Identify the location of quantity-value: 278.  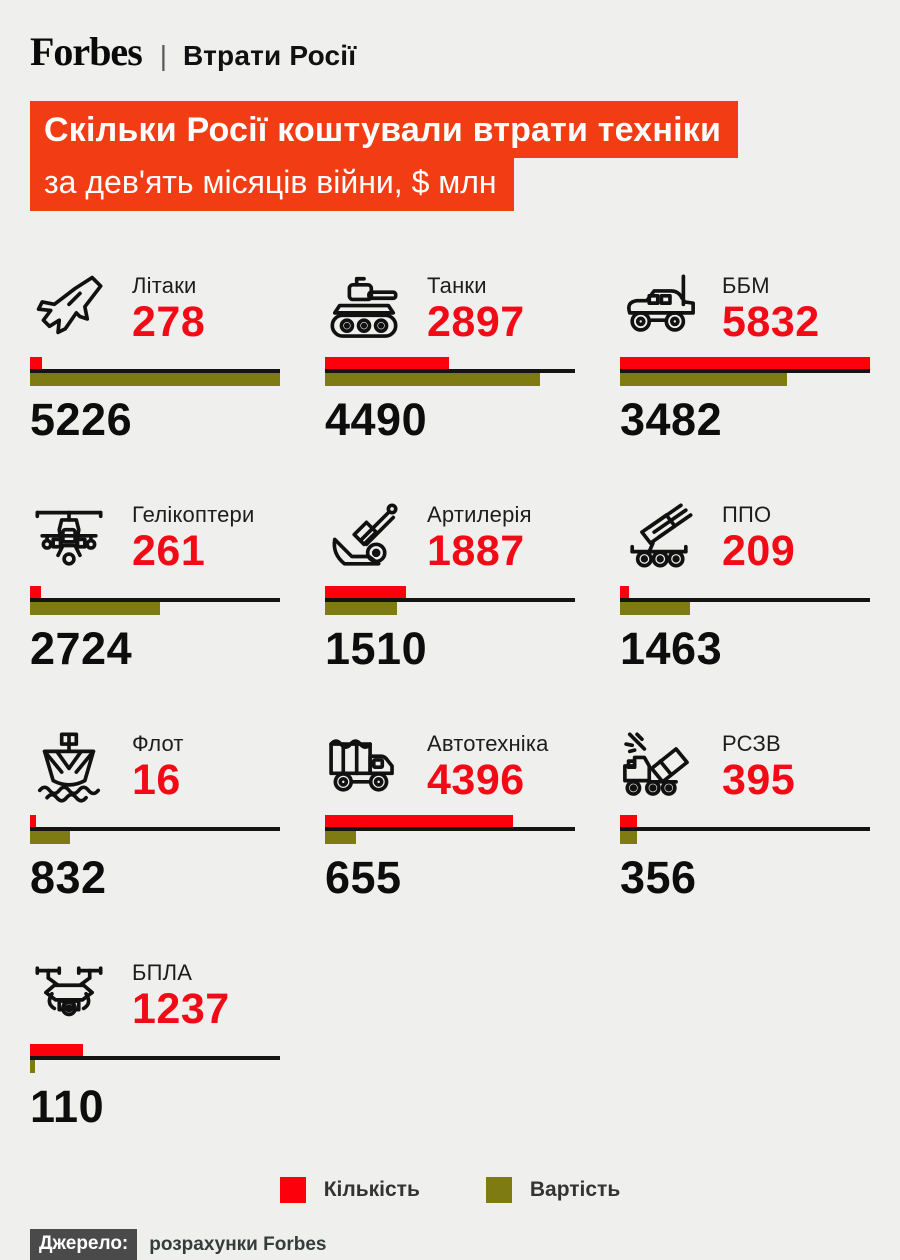
(169, 322).